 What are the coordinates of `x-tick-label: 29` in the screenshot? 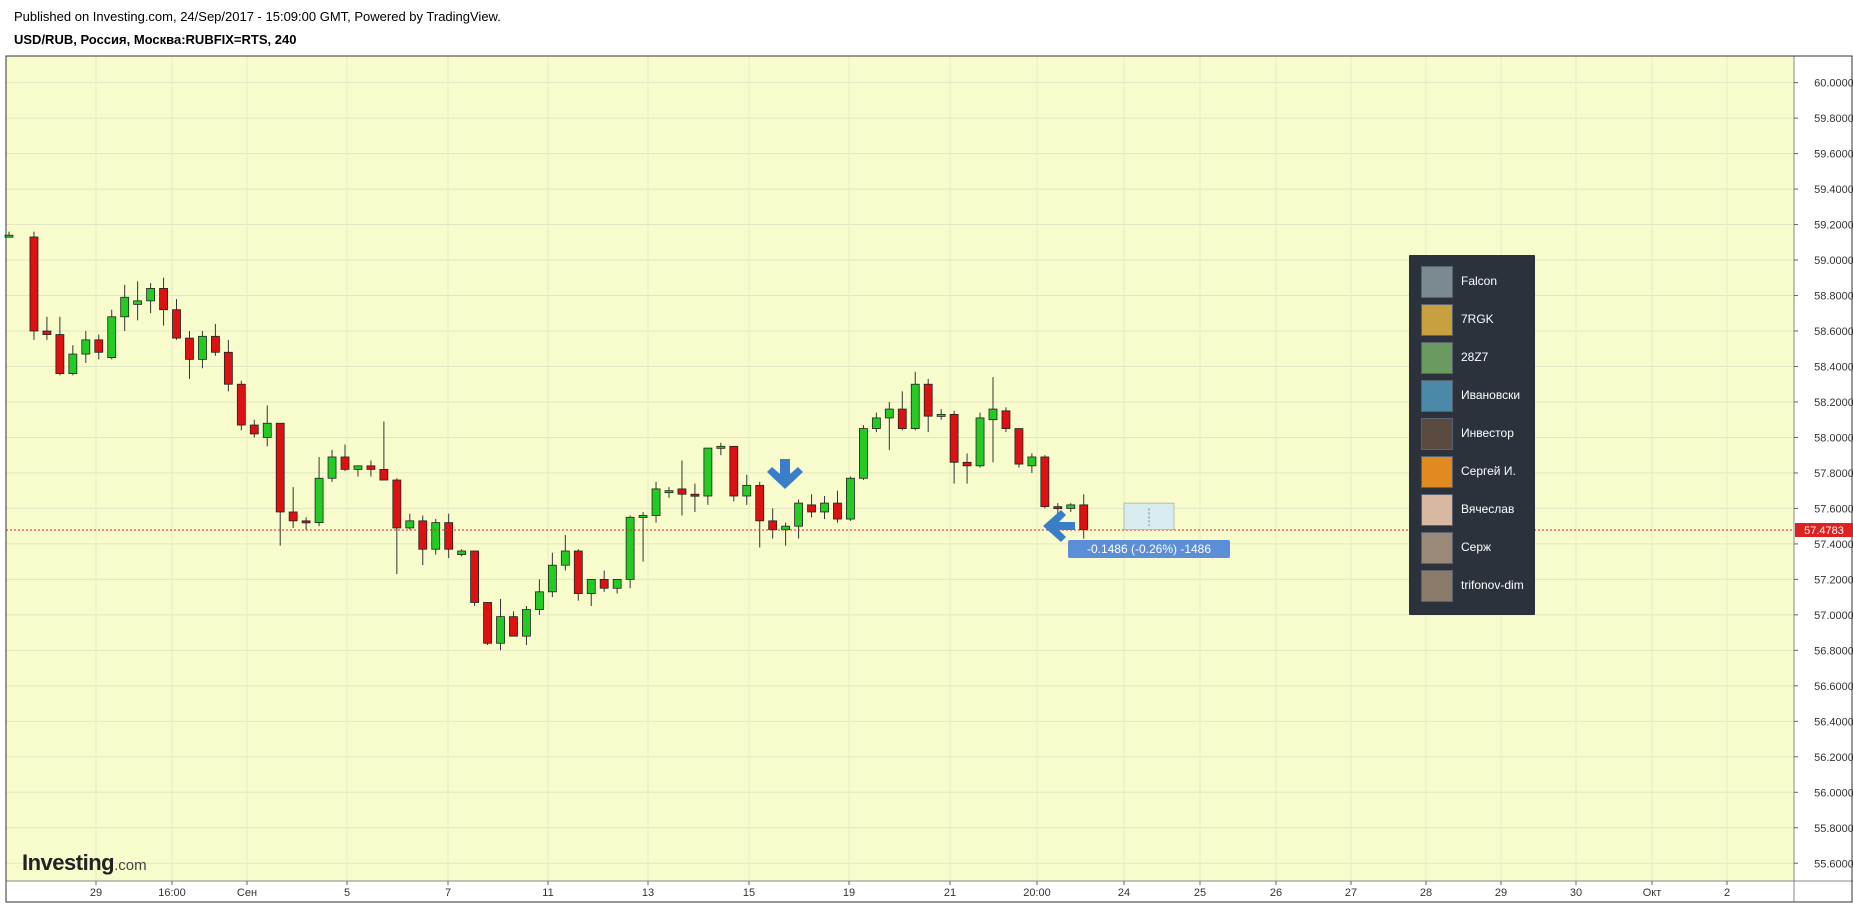 It's located at (96, 893).